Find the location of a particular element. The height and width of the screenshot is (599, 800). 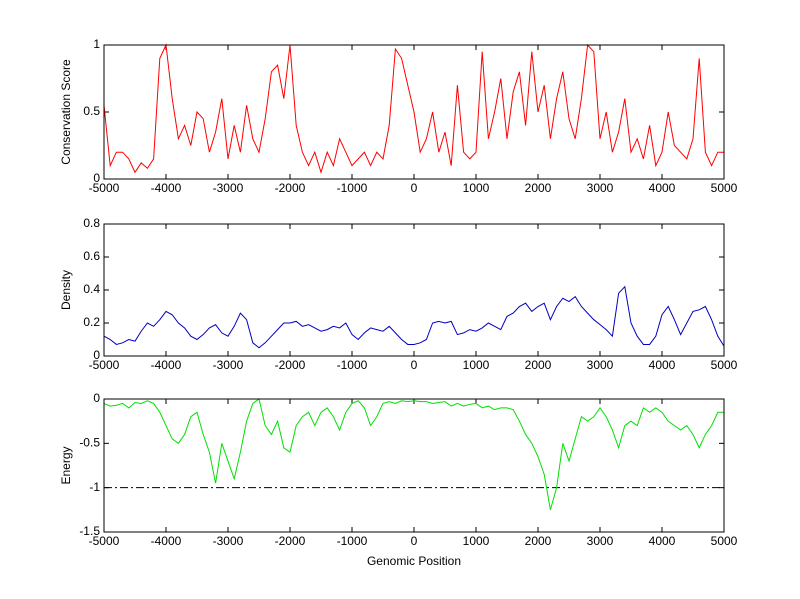

y-tick-label: 0.8 is located at coordinates (91, 223).